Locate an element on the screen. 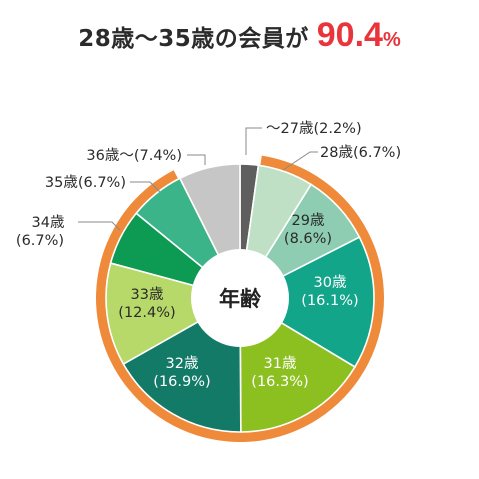 The height and width of the screenshot is (479, 479). slice-label-10: 36歳～(7.4%) is located at coordinates (134, 155).